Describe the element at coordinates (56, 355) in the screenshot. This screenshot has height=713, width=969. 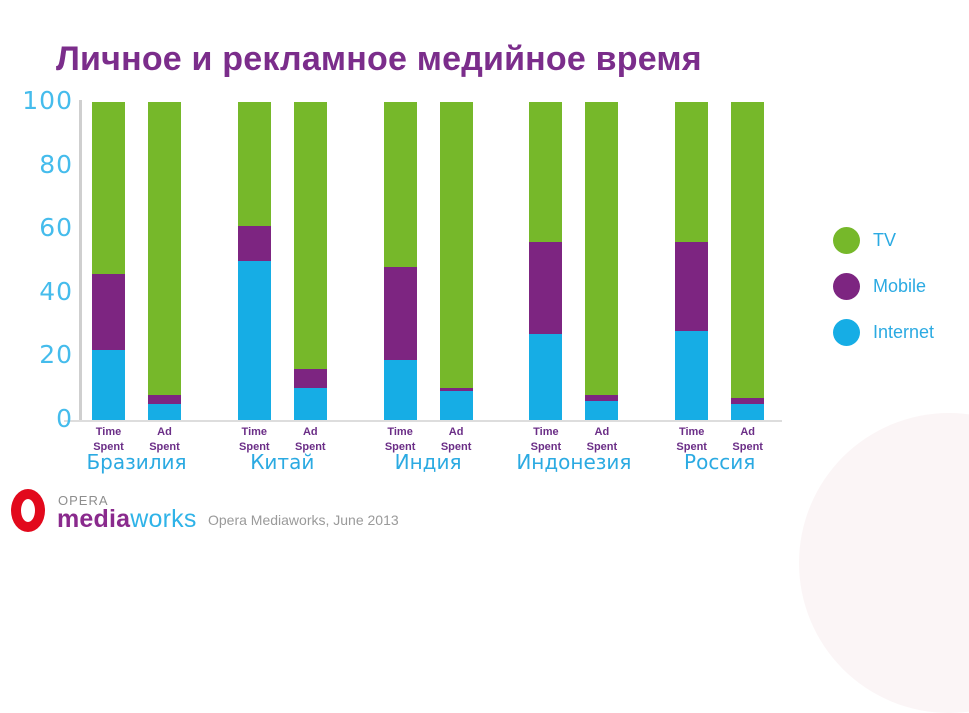
I see `y-tick-label-20: 20` at that location.